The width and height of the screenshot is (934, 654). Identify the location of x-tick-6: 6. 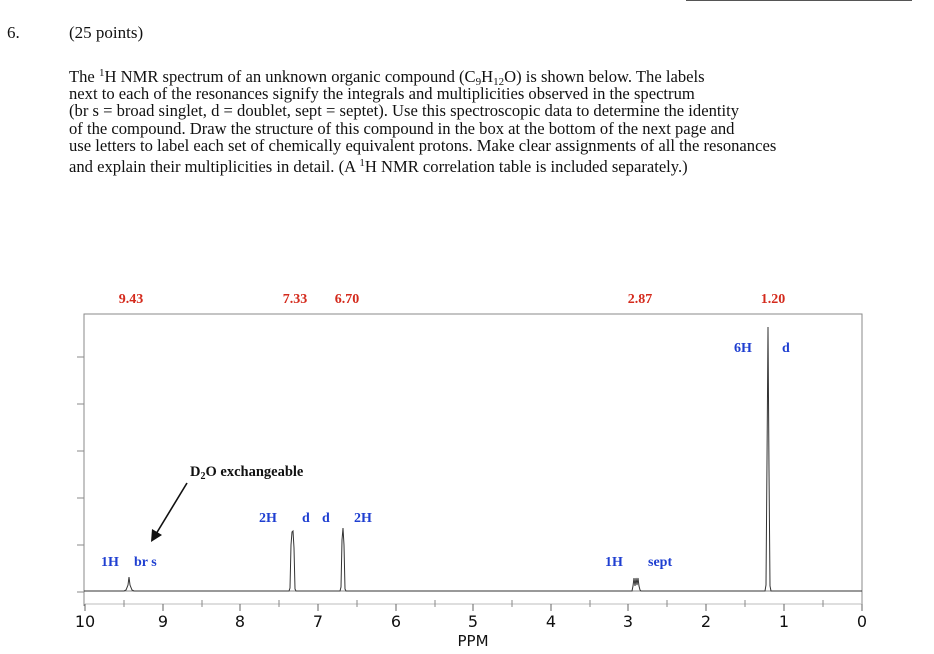
(396, 621).